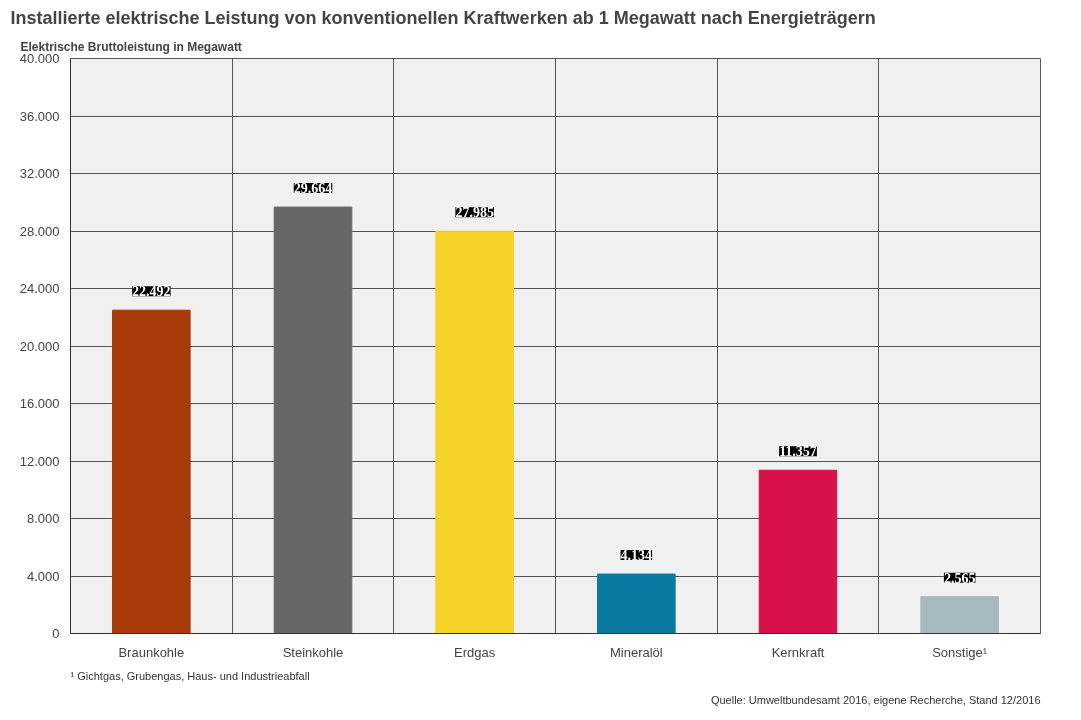 The image size is (1081, 720). Describe the element at coordinates (151, 652) in the screenshot. I see `x-tick-label: Braunkohle` at that location.